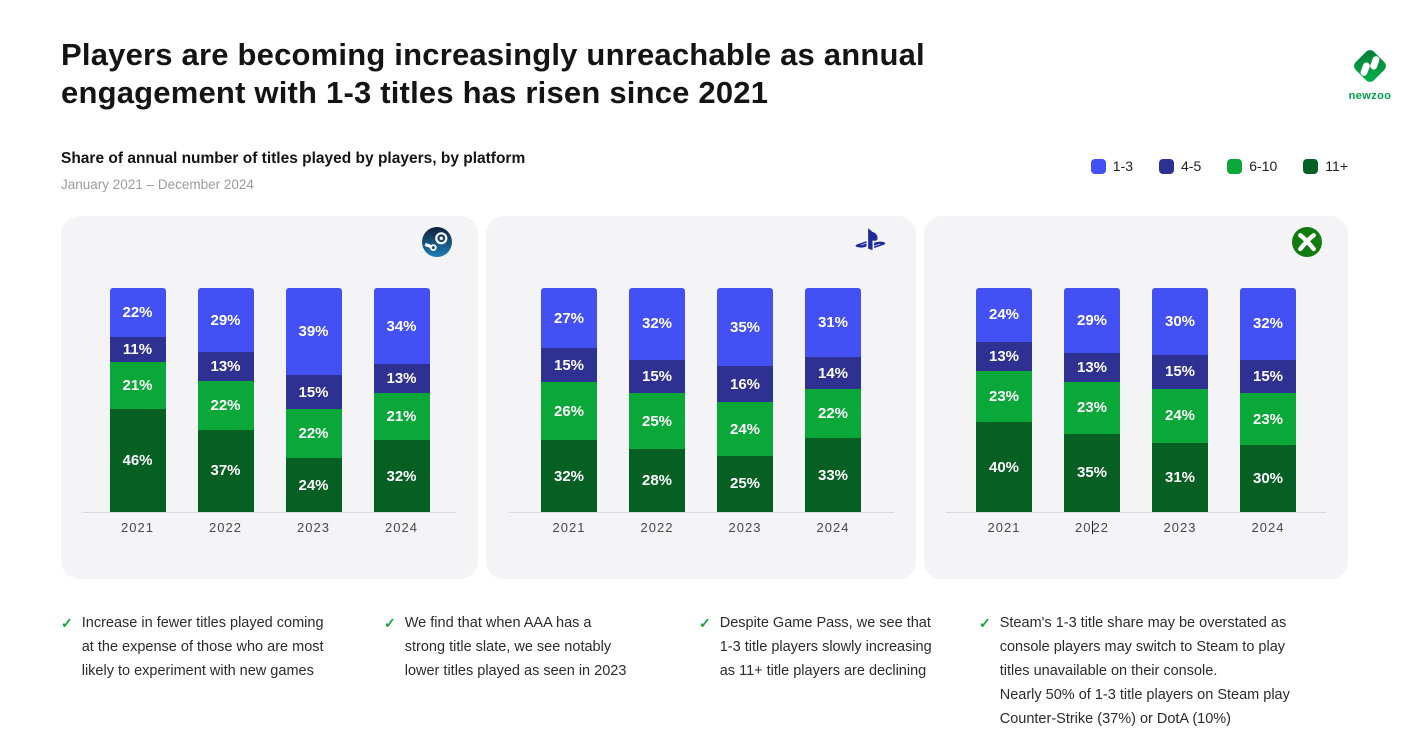  I want to click on bar-segment-1-3: 32%, so click(657, 324).